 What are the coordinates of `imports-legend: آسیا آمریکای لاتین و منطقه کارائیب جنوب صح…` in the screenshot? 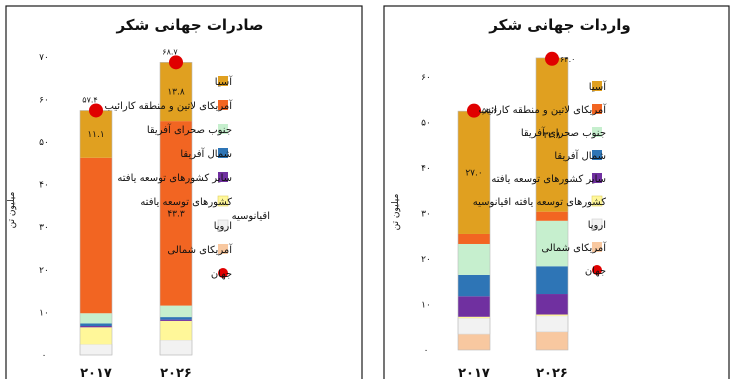 It's located at (540, 178).